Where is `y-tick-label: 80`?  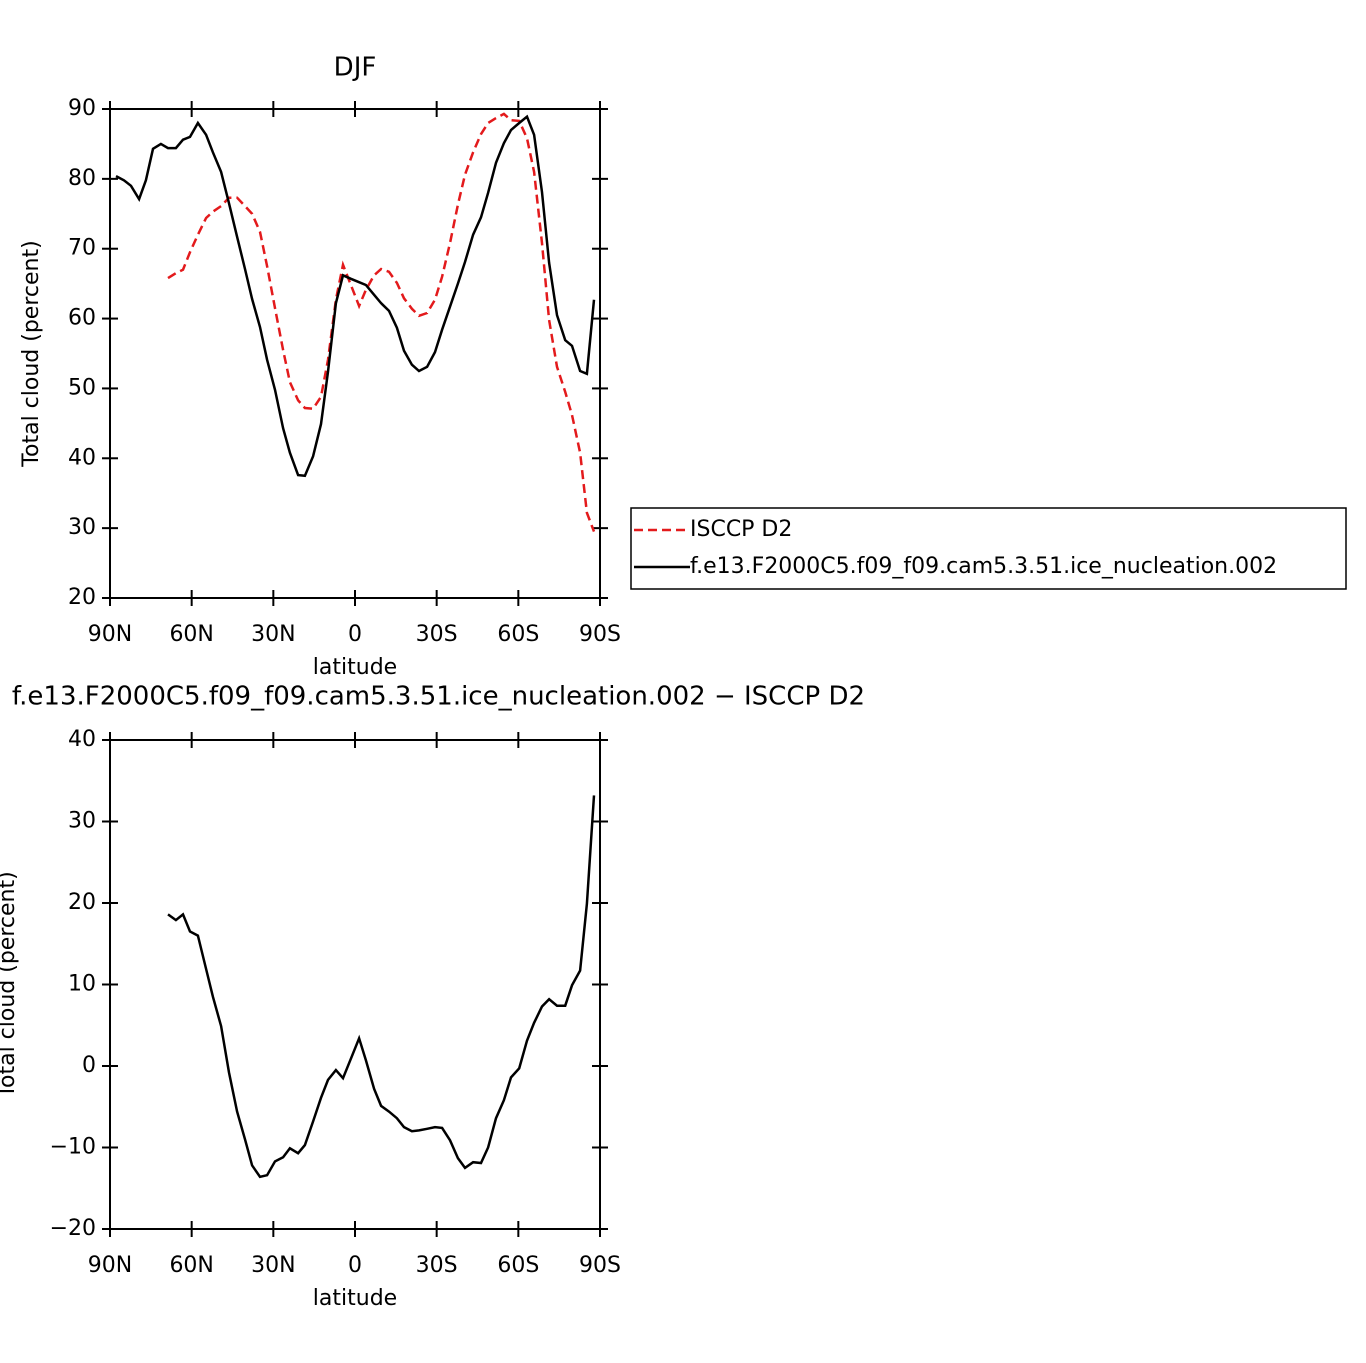
y-tick-label: 80 is located at coordinates (82, 178).